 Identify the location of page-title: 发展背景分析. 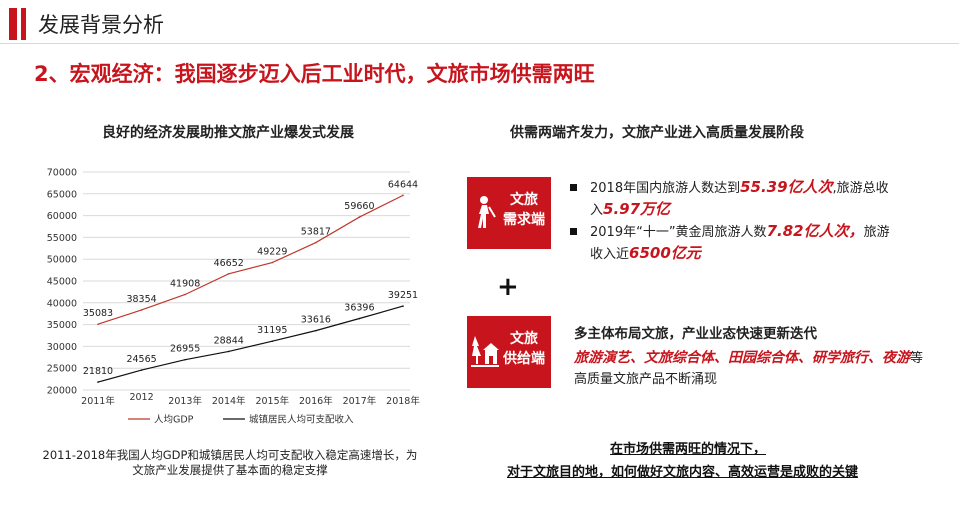
(101, 25).